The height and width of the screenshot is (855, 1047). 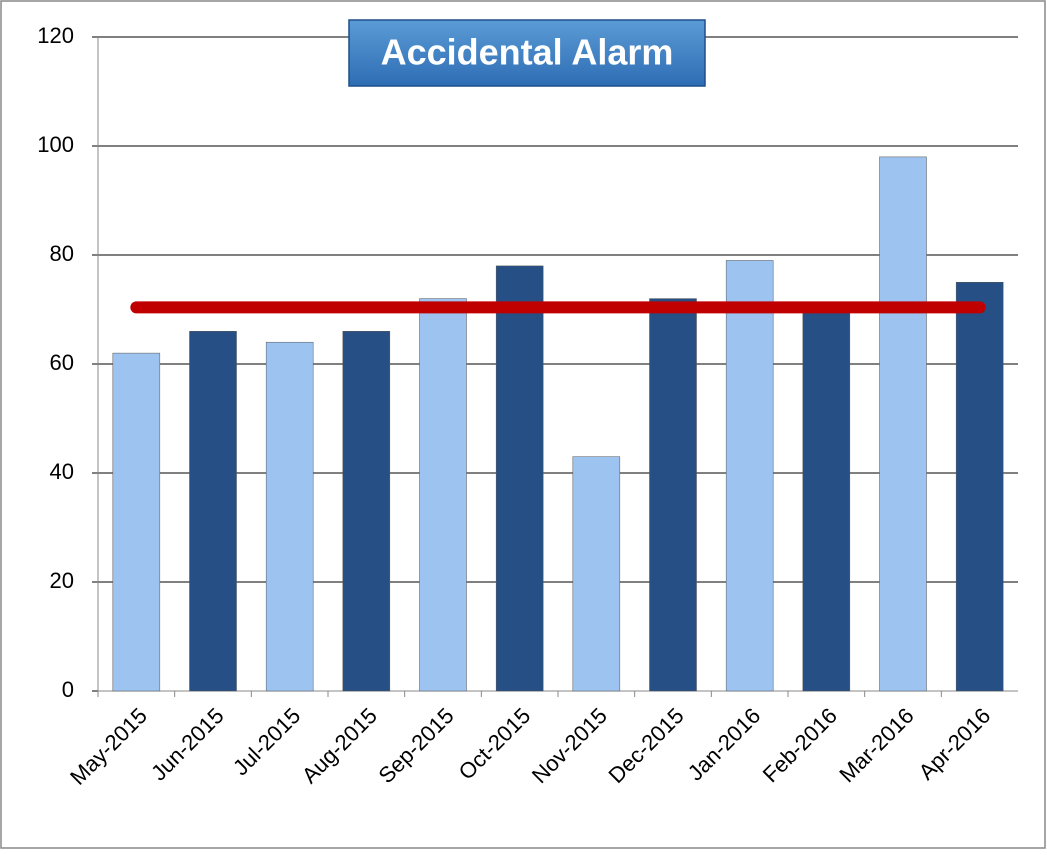 What do you see at coordinates (62, 253) in the screenshot?
I see `y-tick-label: 80` at bounding box center [62, 253].